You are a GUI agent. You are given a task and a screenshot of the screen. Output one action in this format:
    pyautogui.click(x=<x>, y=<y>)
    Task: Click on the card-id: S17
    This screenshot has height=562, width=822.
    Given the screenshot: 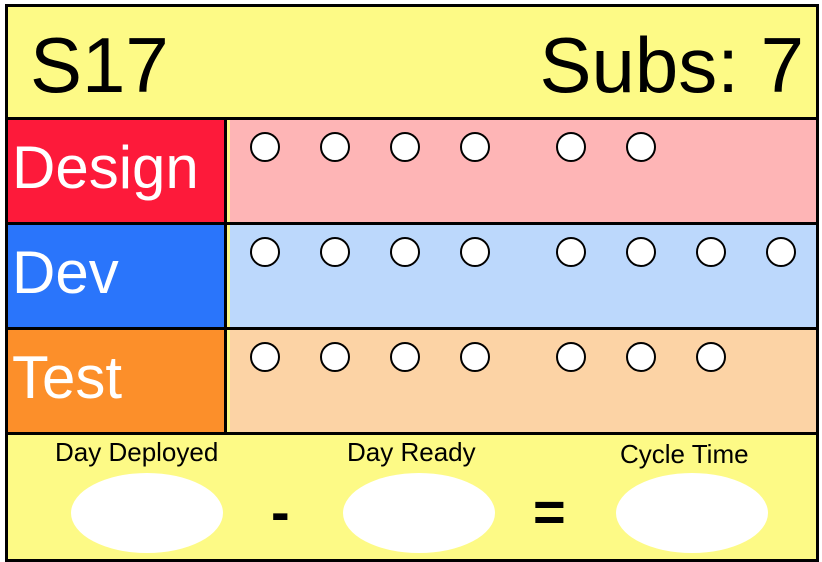 What is the action you would take?
    pyautogui.click(x=99, y=65)
    